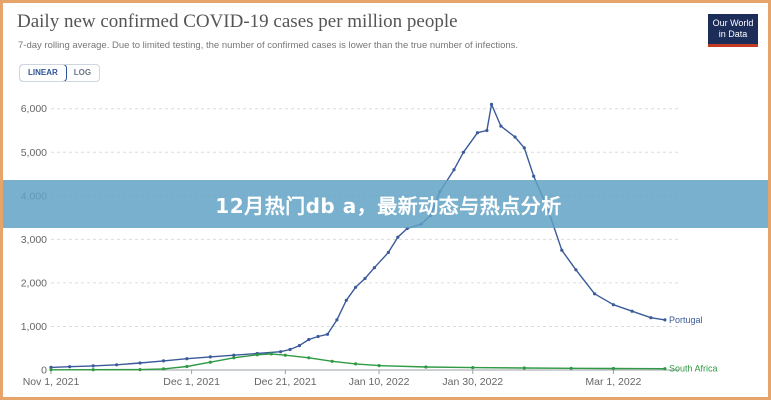 Image resolution: width=771 pixels, height=400 pixels. Describe the element at coordinates (472, 382) in the screenshot. I see `x-tick-label: Jan 30, 2022` at that location.